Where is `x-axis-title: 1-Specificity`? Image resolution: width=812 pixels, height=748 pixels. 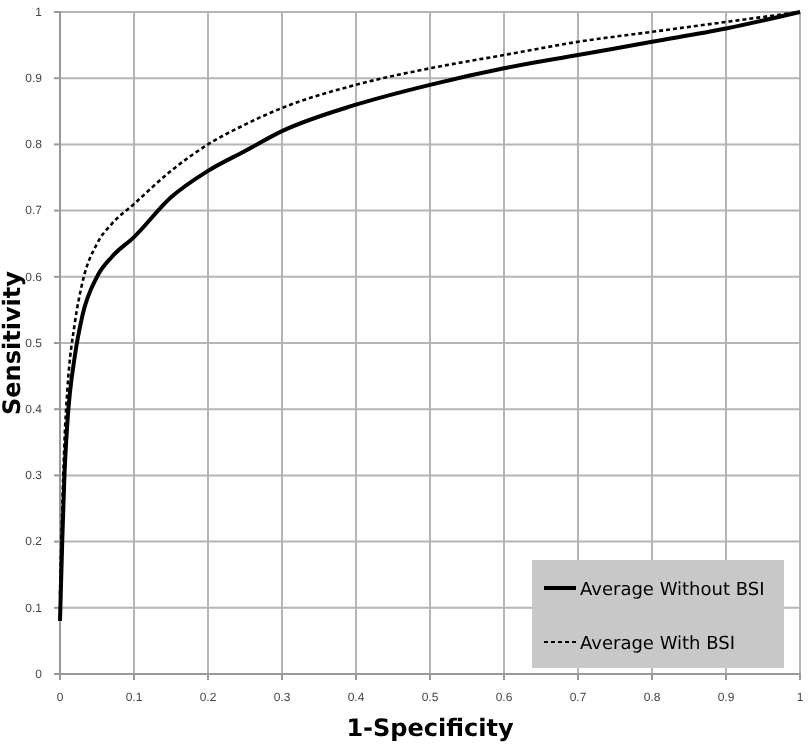 x-axis-title: 1-Specificity is located at coordinates (430, 728).